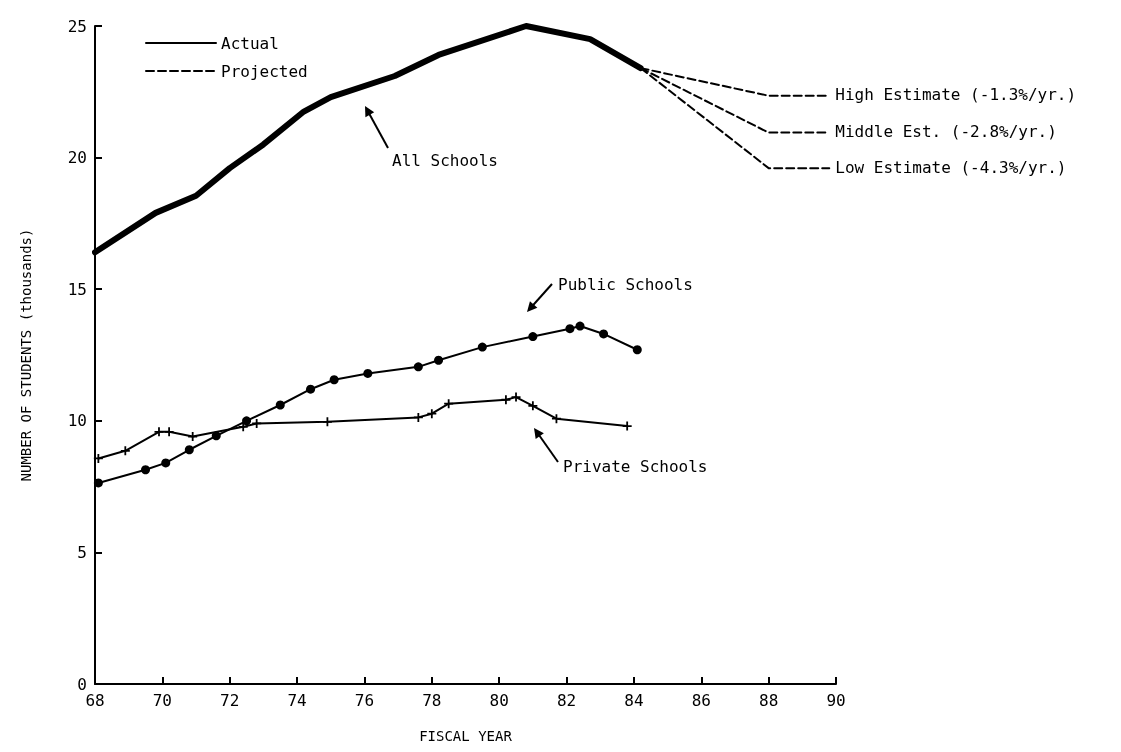 The height and width of the screenshot is (752, 1121). What do you see at coordinates (364, 700) in the screenshot?
I see `x-tick-label: 76` at bounding box center [364, 700].